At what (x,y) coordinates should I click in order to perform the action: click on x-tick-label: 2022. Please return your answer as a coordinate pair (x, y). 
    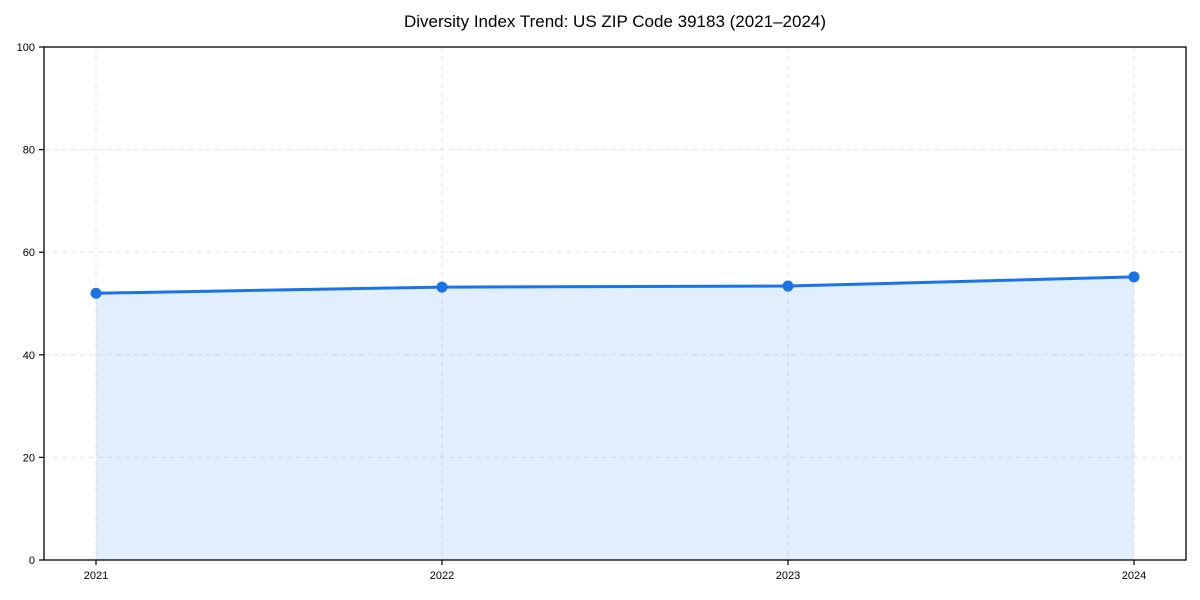
    Looking at the image, I should click on (442, 576).